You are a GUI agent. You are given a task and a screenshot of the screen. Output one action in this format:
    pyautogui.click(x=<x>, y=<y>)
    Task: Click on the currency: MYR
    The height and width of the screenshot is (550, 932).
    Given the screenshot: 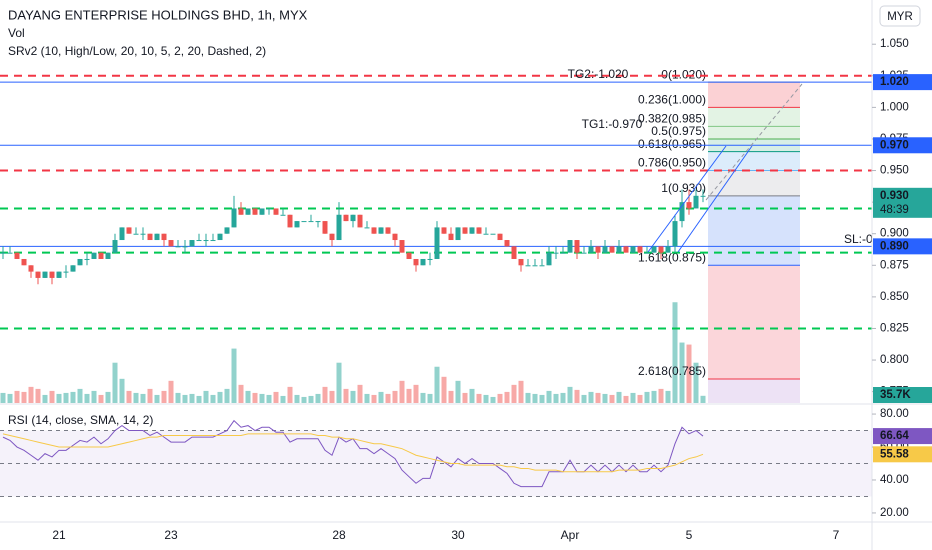 What is the action you would take?
    pyautogui.click(x=900, y=17)
    